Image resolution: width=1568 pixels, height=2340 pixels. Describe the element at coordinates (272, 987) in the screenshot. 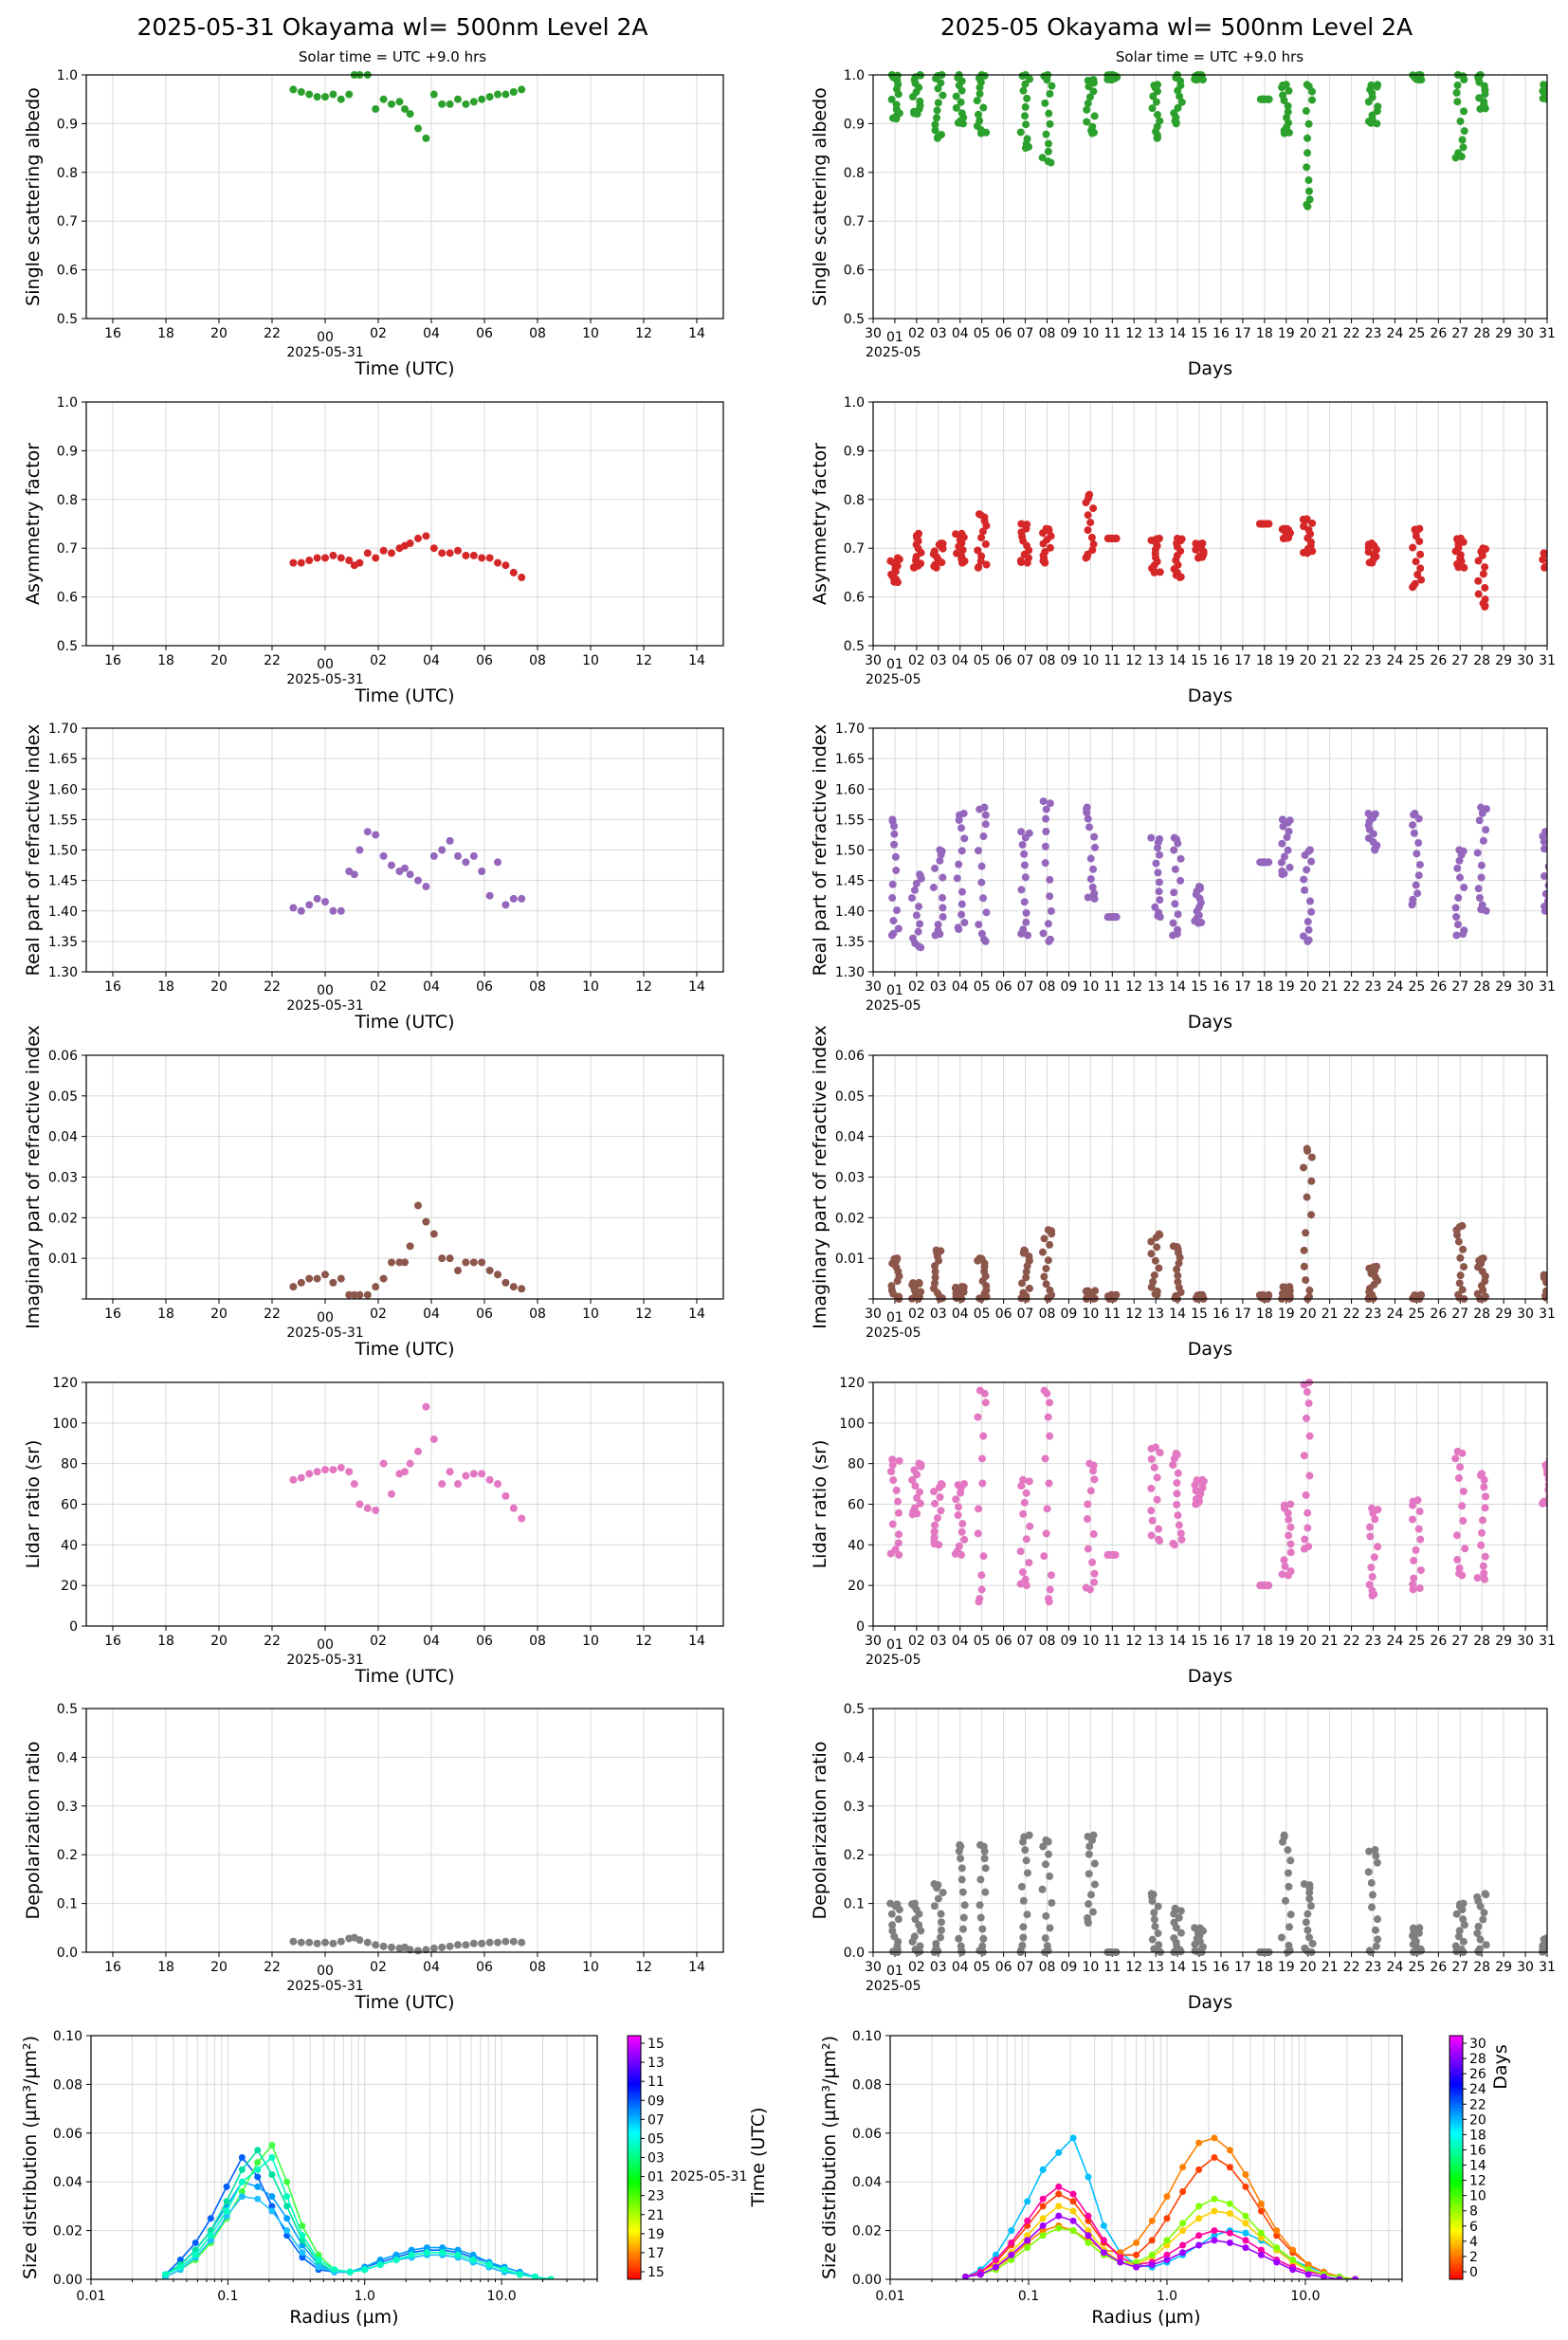

I see `real-daily-xtick-label: 22` at that location.